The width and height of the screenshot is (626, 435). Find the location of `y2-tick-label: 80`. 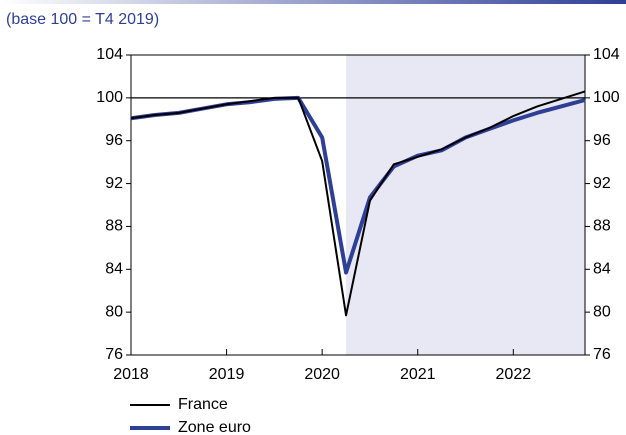

y2-tick-label: 80 is located at coordinates (602, 311).